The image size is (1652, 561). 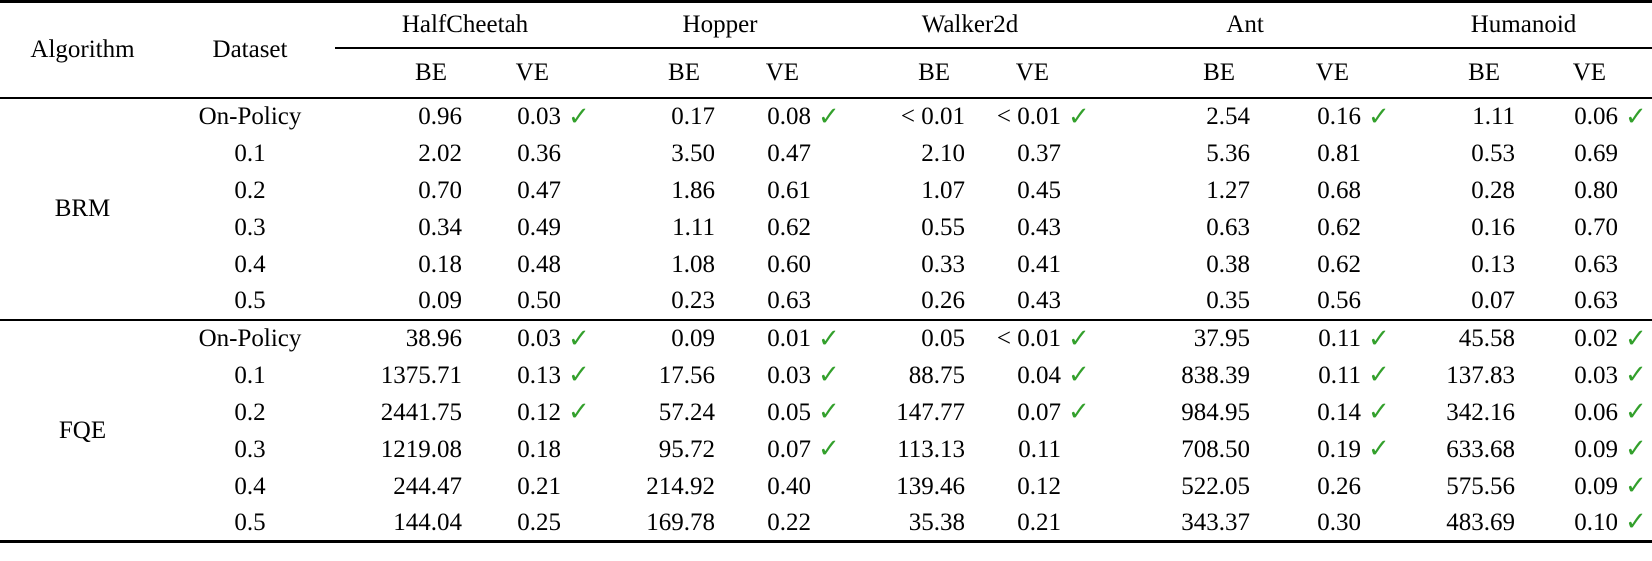 I want to click on be-value: 0.09, so click(x=693, y=338).